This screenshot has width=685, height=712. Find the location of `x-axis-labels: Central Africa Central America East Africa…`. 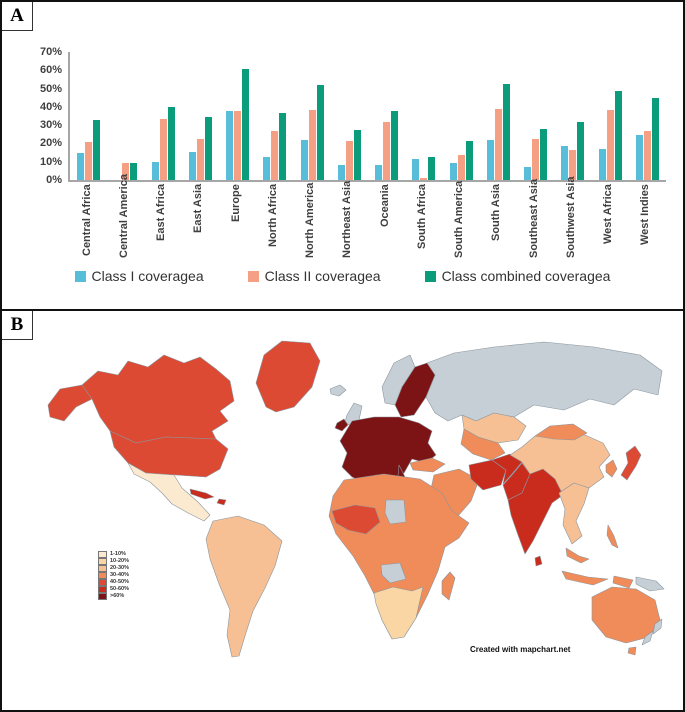

x-axis-labels: Central Africa Central America East Africa… is located at coordinates (366, 216).